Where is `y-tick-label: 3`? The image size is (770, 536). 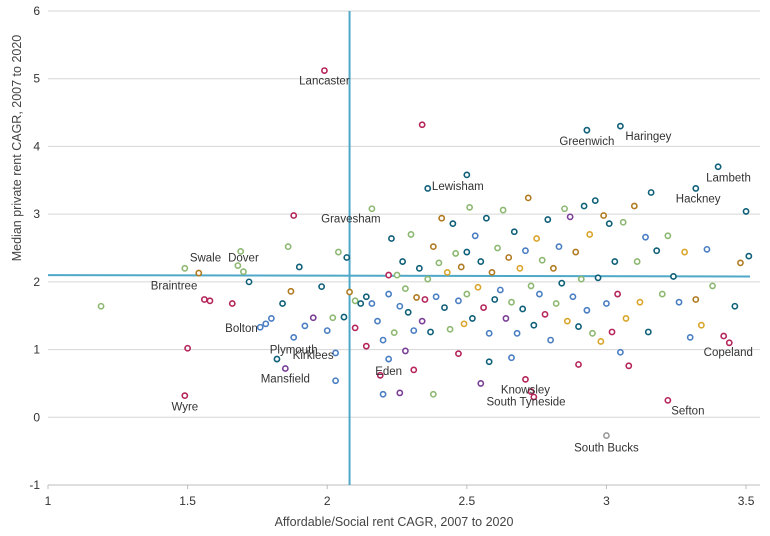
y-tick-label: 3 is located at coordinates (36, 214).